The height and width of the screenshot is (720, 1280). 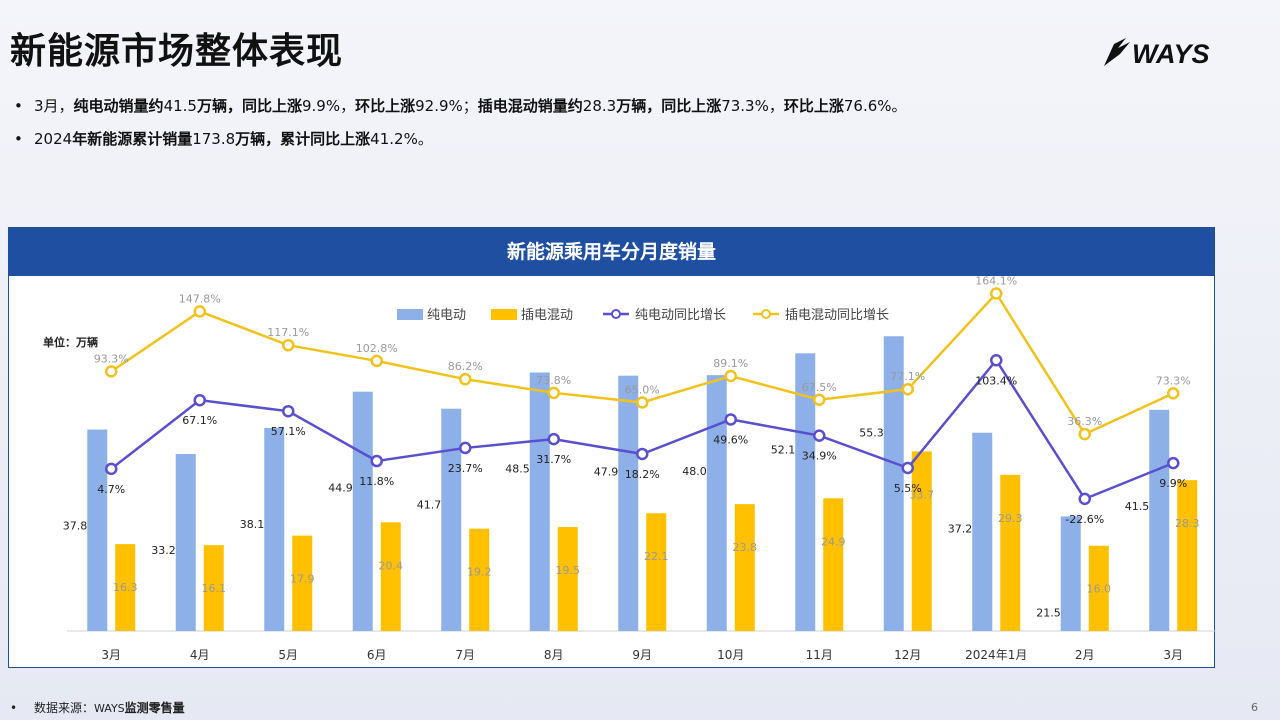 I want to click on label-phev-yoy: 89.1%, so click(x=730, y=363).